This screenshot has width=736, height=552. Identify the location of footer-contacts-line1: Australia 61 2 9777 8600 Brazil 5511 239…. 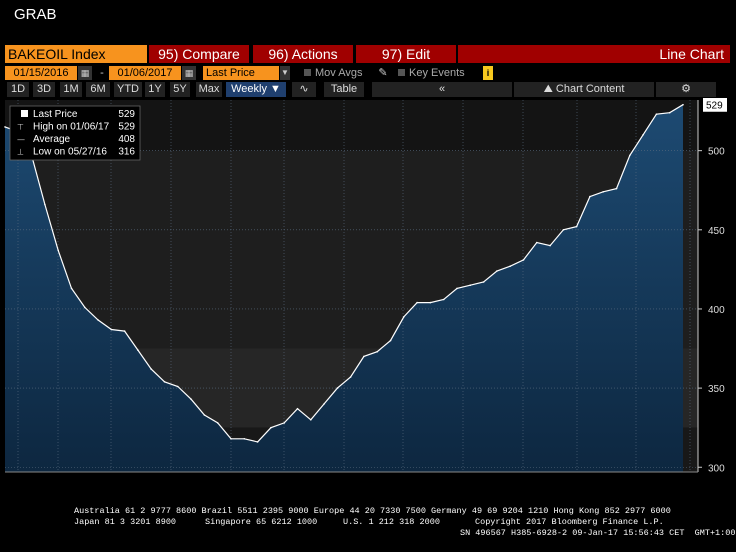
(372, 511).